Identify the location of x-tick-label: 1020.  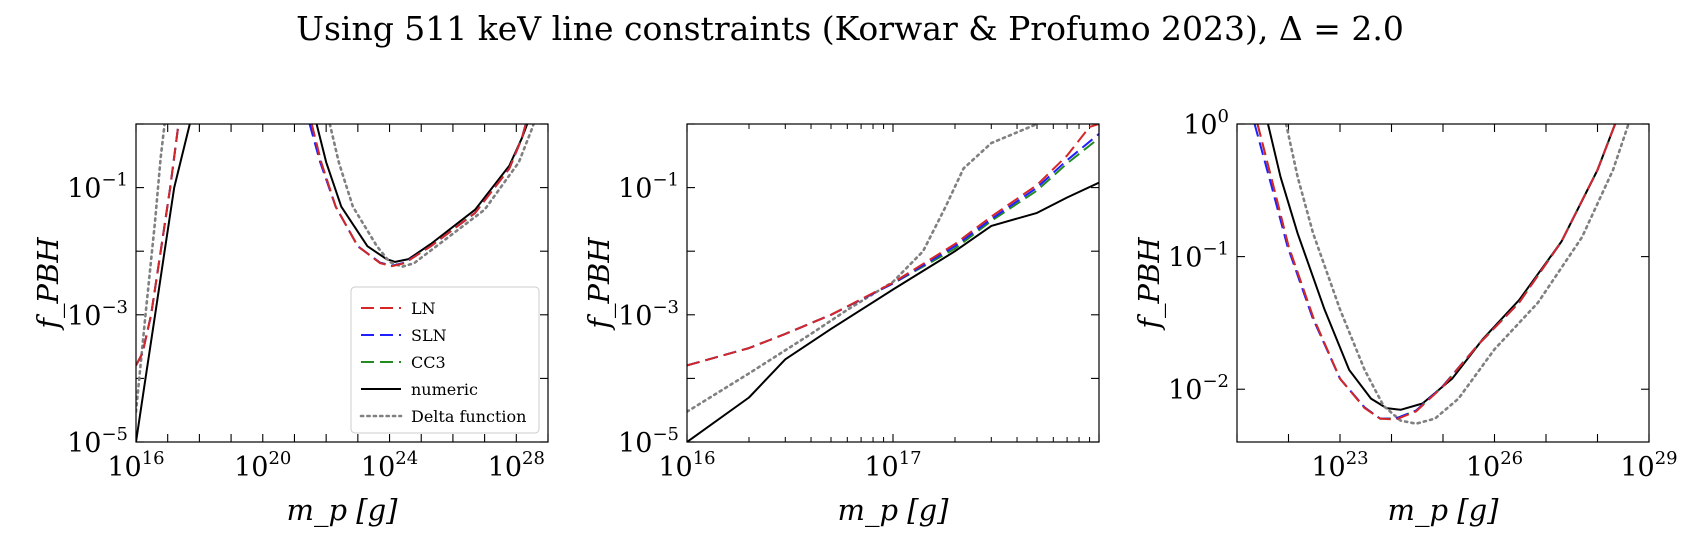
(262, 465).